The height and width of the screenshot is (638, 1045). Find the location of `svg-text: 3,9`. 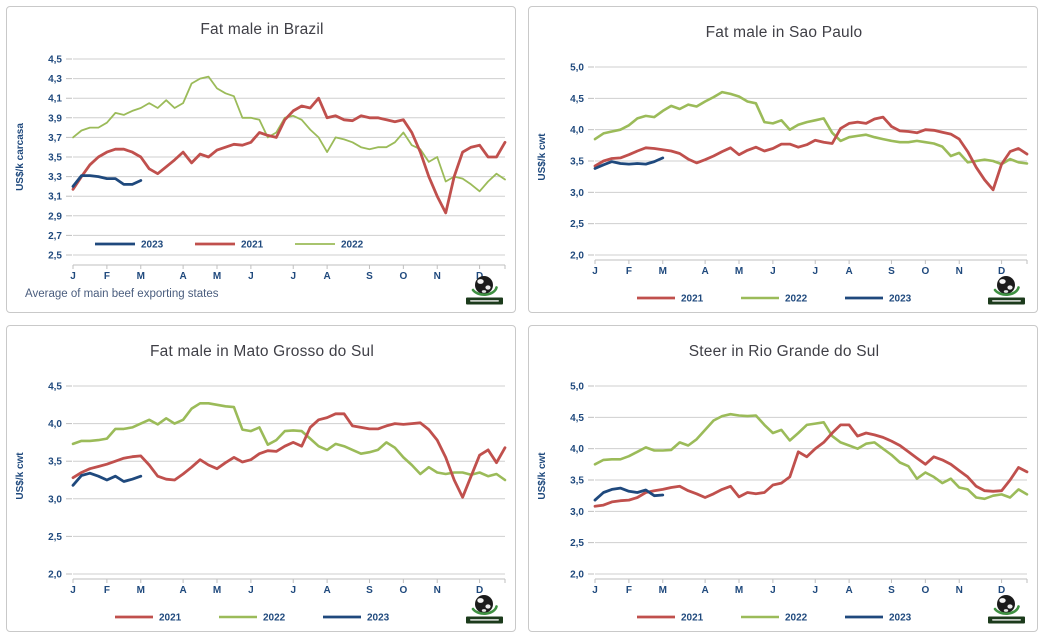

svg-text: 3,9 is located at coordinates (55, 118).